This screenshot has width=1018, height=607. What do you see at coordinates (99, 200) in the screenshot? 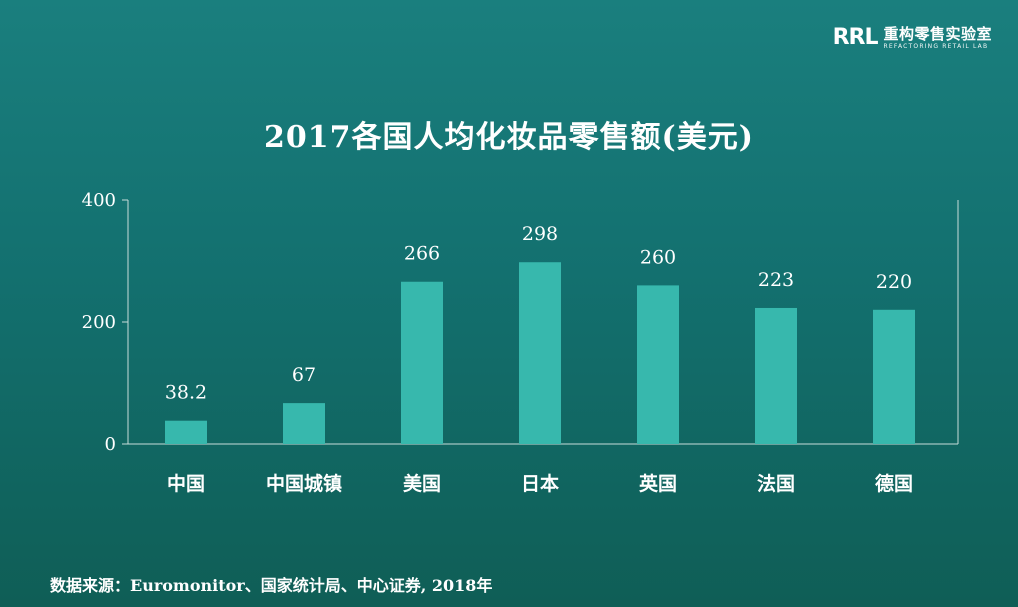
I see `y-tick-label: 400` at bounding box center [99, 200].